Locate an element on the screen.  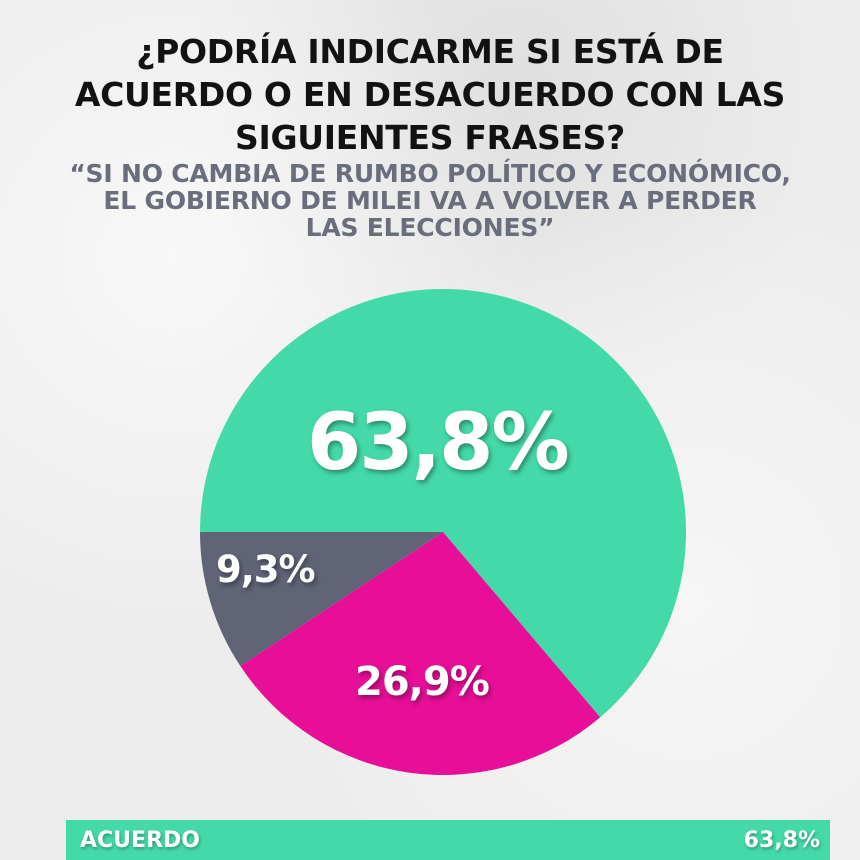
title-line-2: ACUERDO O EN DESACUERDO CON LAS is located at coordinates (430, 94).